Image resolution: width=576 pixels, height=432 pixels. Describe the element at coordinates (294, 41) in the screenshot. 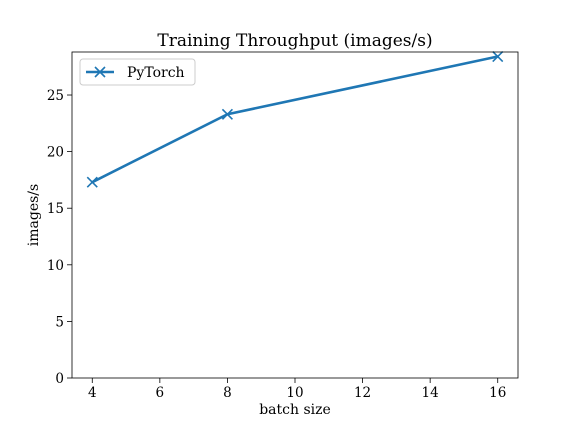

I see `chart-title: Training Throughput (images/s)` at that location.